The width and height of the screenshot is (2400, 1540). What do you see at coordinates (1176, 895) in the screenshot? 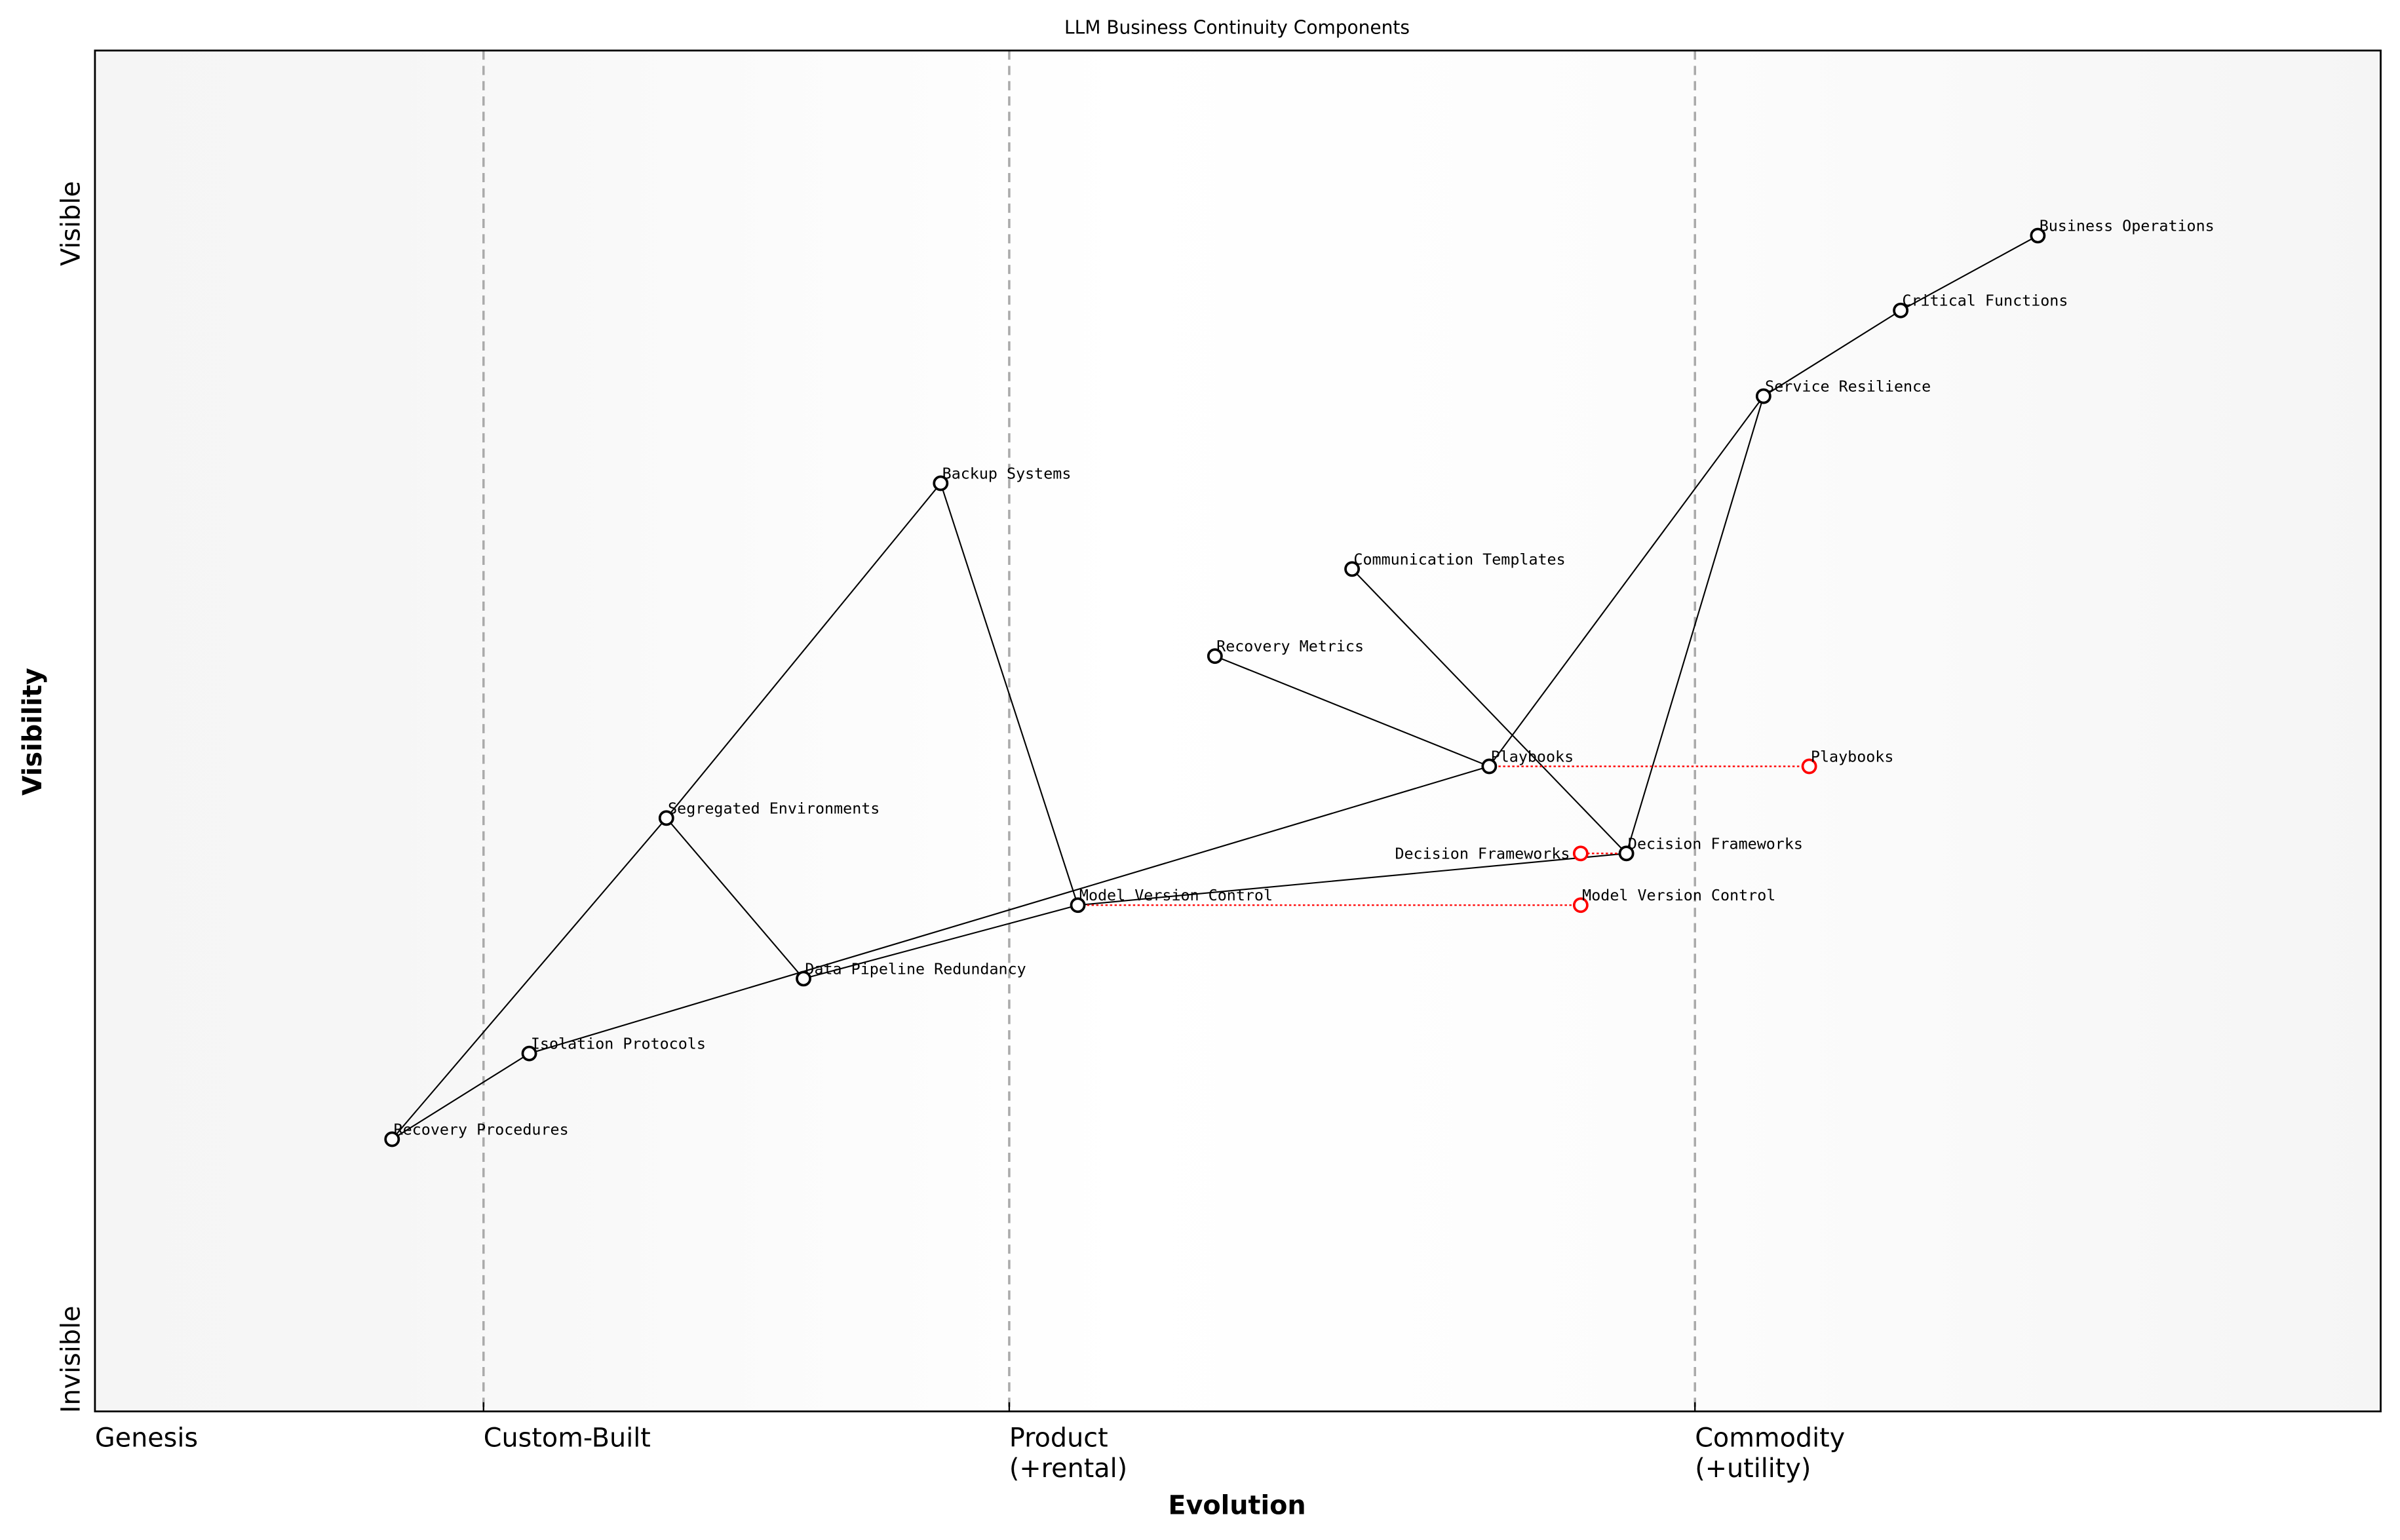
I see `component-label: Model Version Control` at bounding box center [1176, 895].